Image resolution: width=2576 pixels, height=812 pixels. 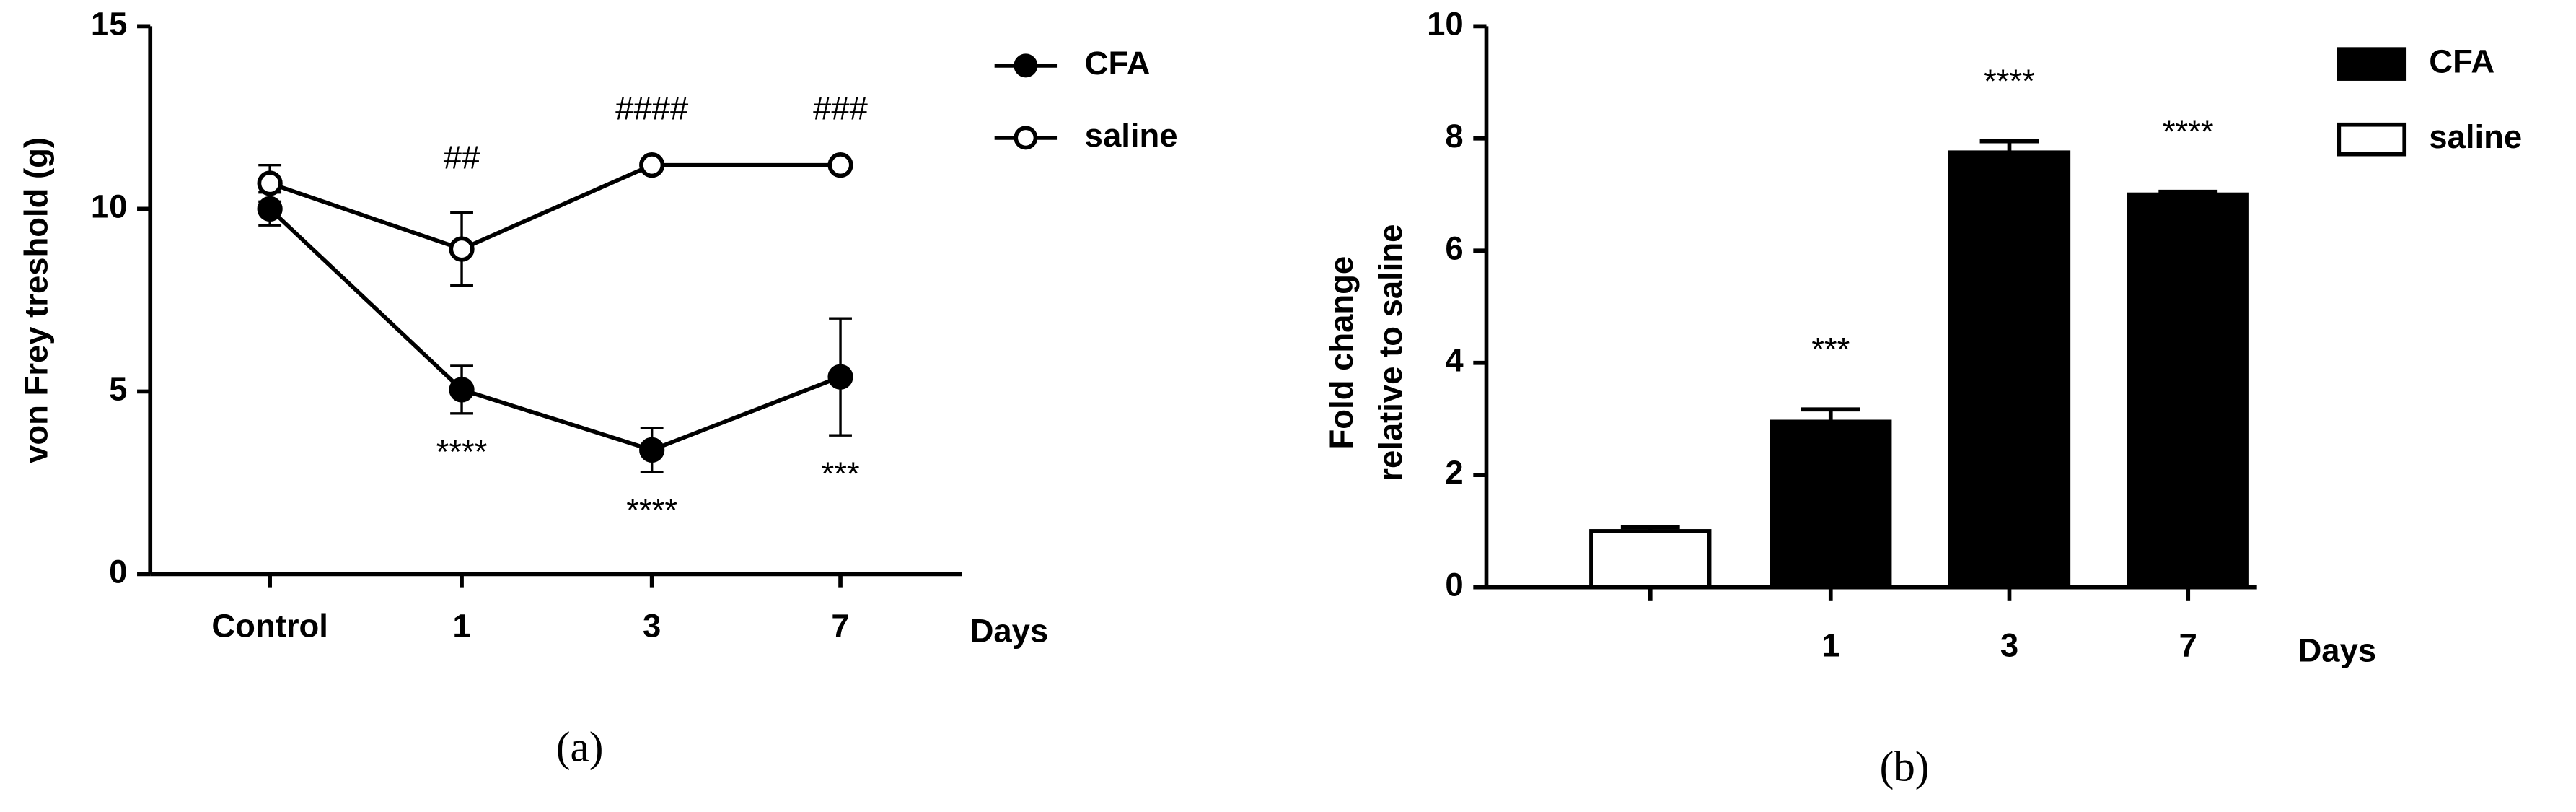 What do you see at coordinates (580, 746) in the screenshot?
I see `panel-label: (a)` at bounding box center [580, 746].